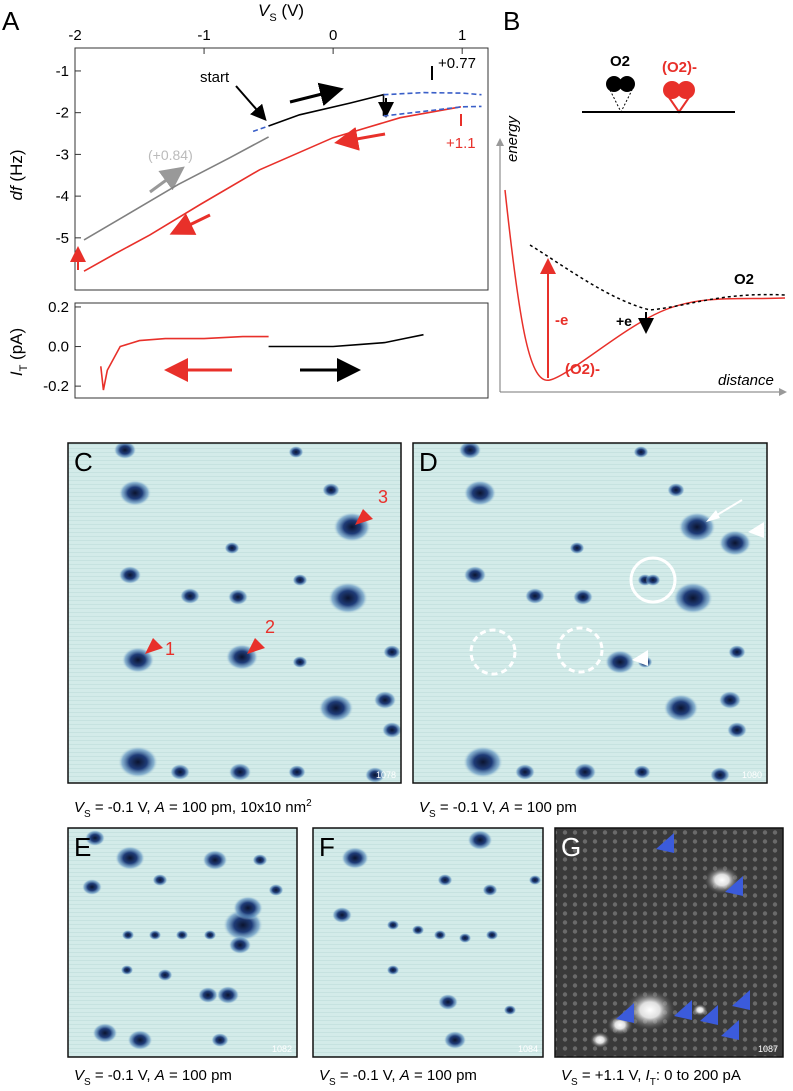 This screenshot has height=1091, width=793. I want to click on marker-label: 2, so click(270, 627).